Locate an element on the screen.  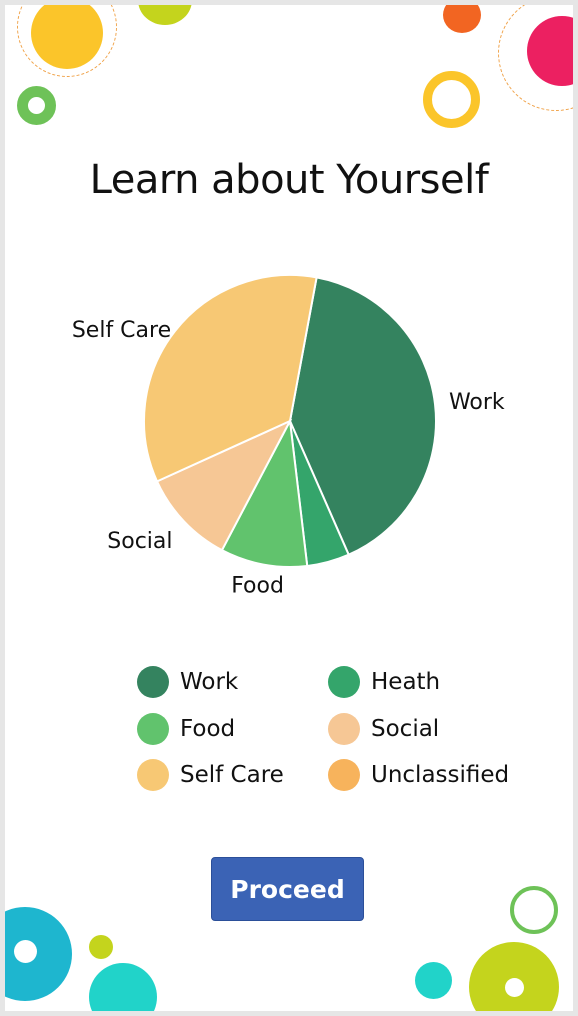
decor-circle-lime-dot is located at coordinates (514, 987).